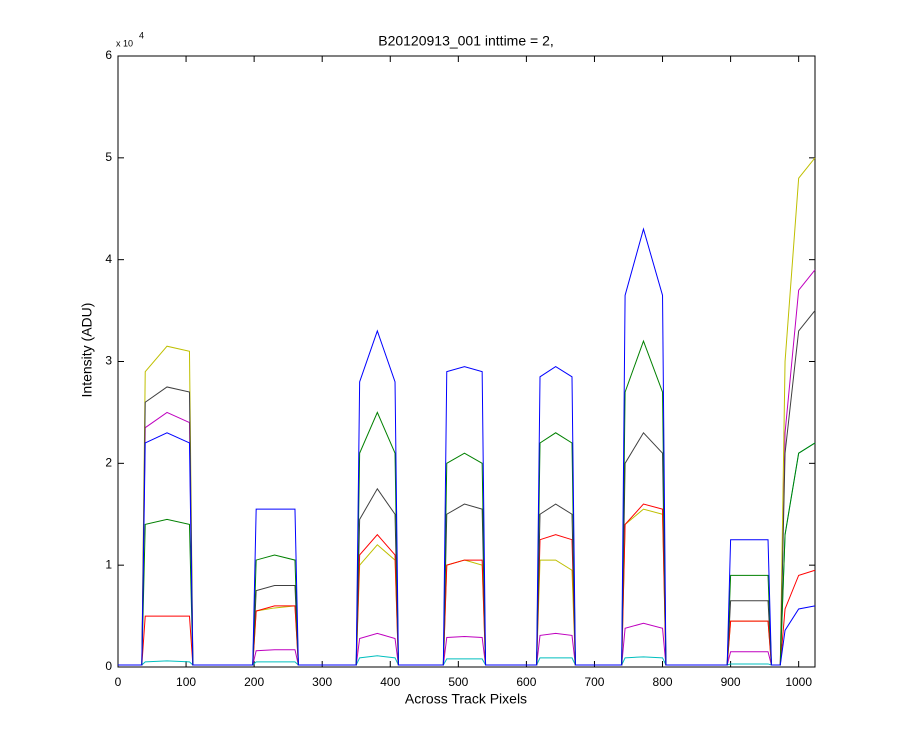 Image resolution: width=900 pixels, height=750 pixels. What do you see at coordinates (124, 43) in the screenshot?
I see `y-multiplier: x 10` at bounding box center [124, 43].